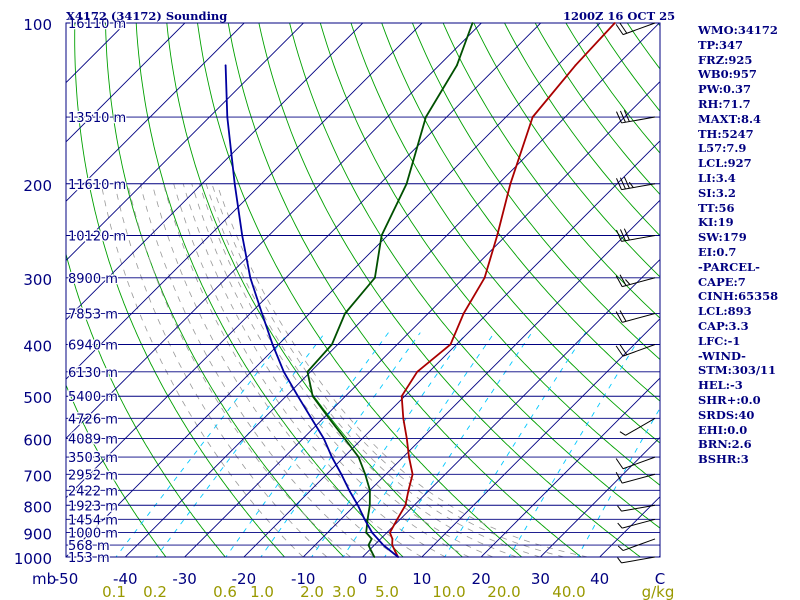 Image resolution: width=800 pixels, height=600 pixels. Describe the element at coordinates (93, 346) in the screenshot. I see `height-label: 6940 m` at that location.